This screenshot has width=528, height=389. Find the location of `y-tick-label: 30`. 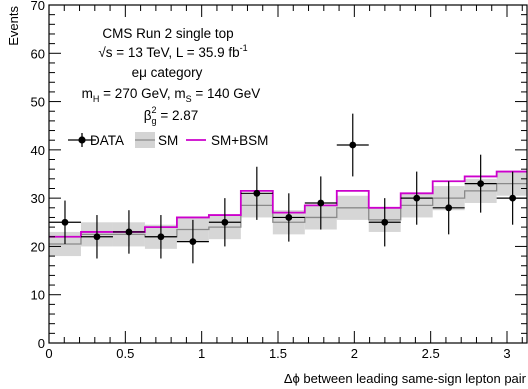

y-tick-label: 30 is located at coordinates (38, 198).